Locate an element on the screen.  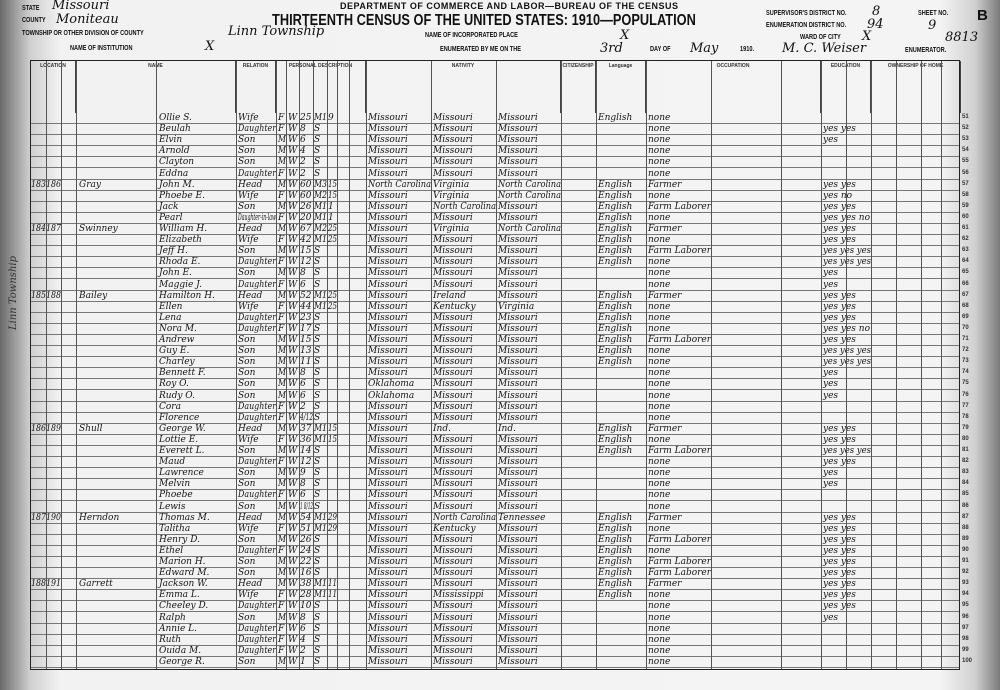
cell-age: 2 is located at coordinates (303, 406).